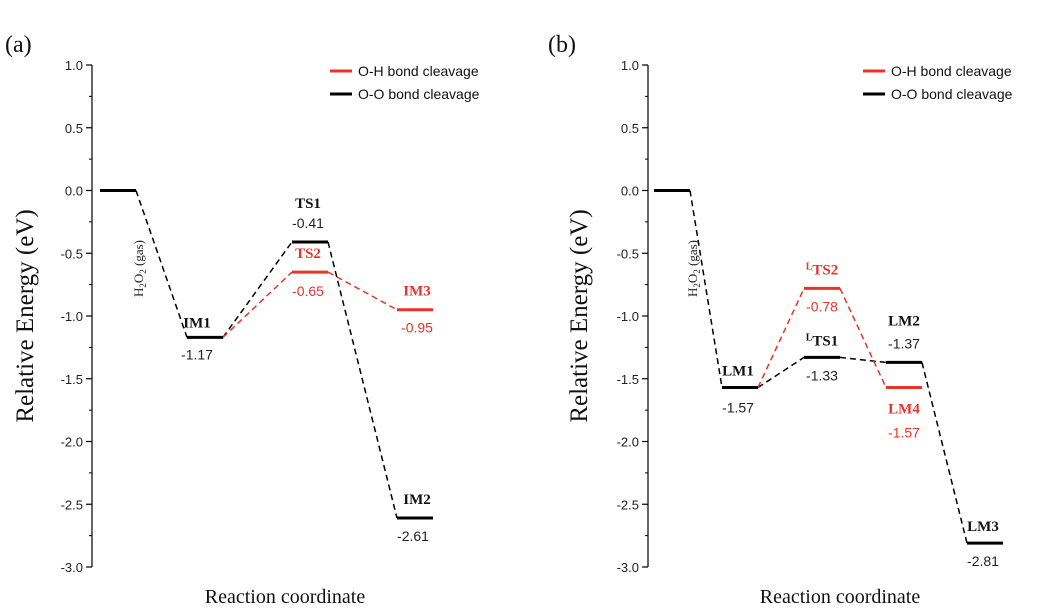  What do you see at coordinates (904, 343) in the screenshot?
I see `level-value-LM2: -1.37` at bounding box center [904, 343].